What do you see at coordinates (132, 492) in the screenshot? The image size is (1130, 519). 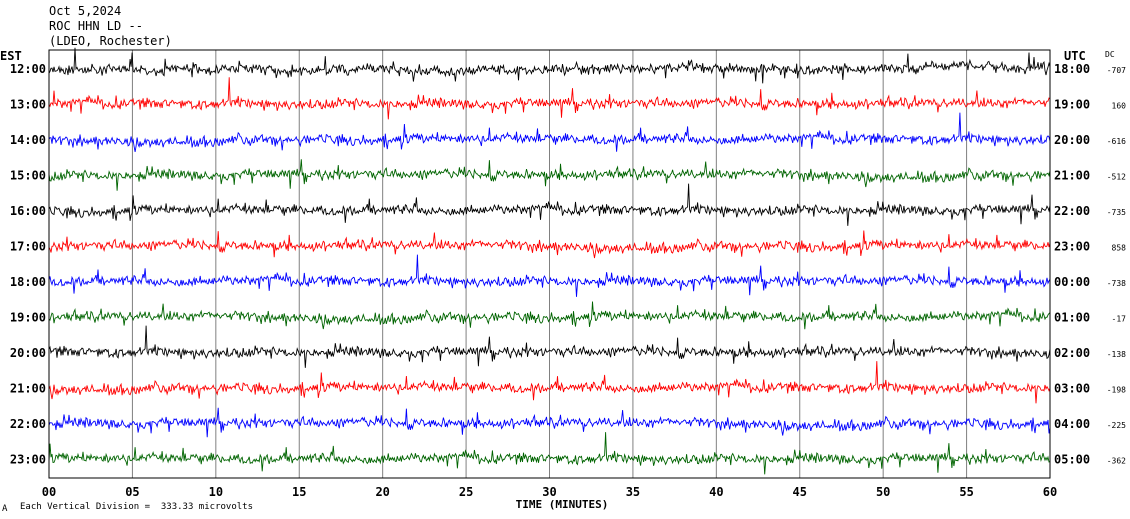 I see `x-tick-label: 05` at bounding box center [132, 492].